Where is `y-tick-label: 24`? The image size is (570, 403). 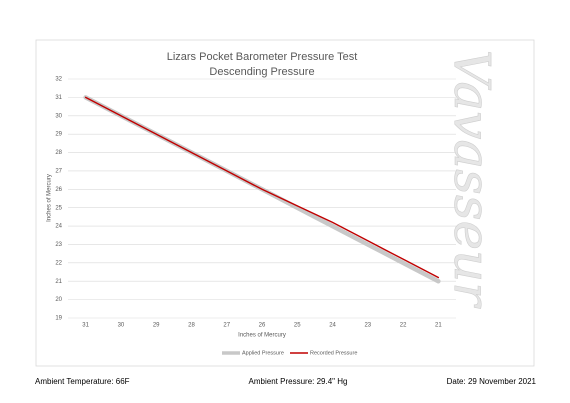
y-tick-label: 24 is located at coordinates (58, 227).